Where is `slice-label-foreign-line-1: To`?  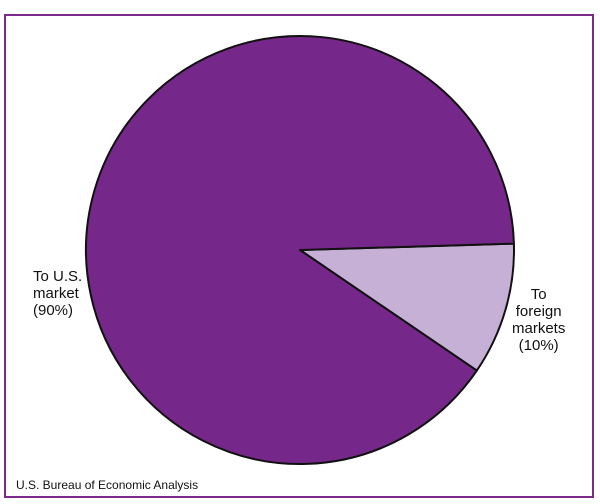 slice-label-foreign-line-1: To is located at coordinates (538, 294).